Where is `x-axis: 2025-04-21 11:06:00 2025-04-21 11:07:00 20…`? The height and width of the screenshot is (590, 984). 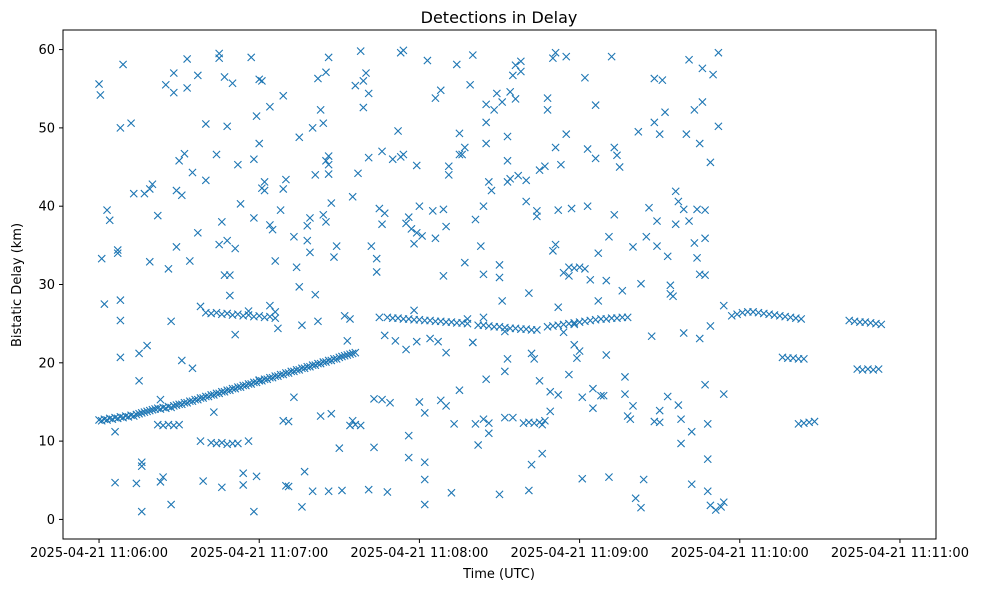
x-axis: 2025-04-21 11:06:00 2025-04-21 11:07:00 20… is located at coordinates (499, 550).